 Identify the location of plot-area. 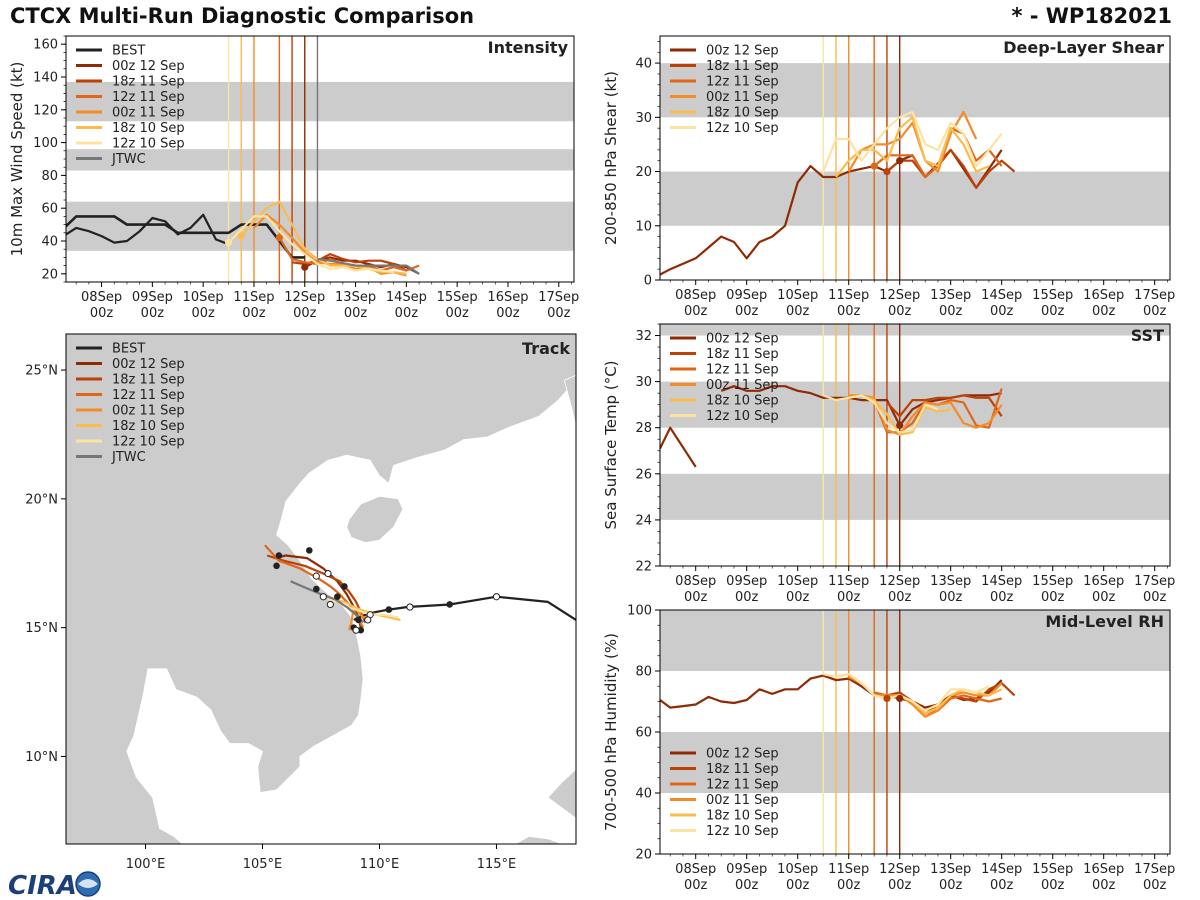
(320, 159).